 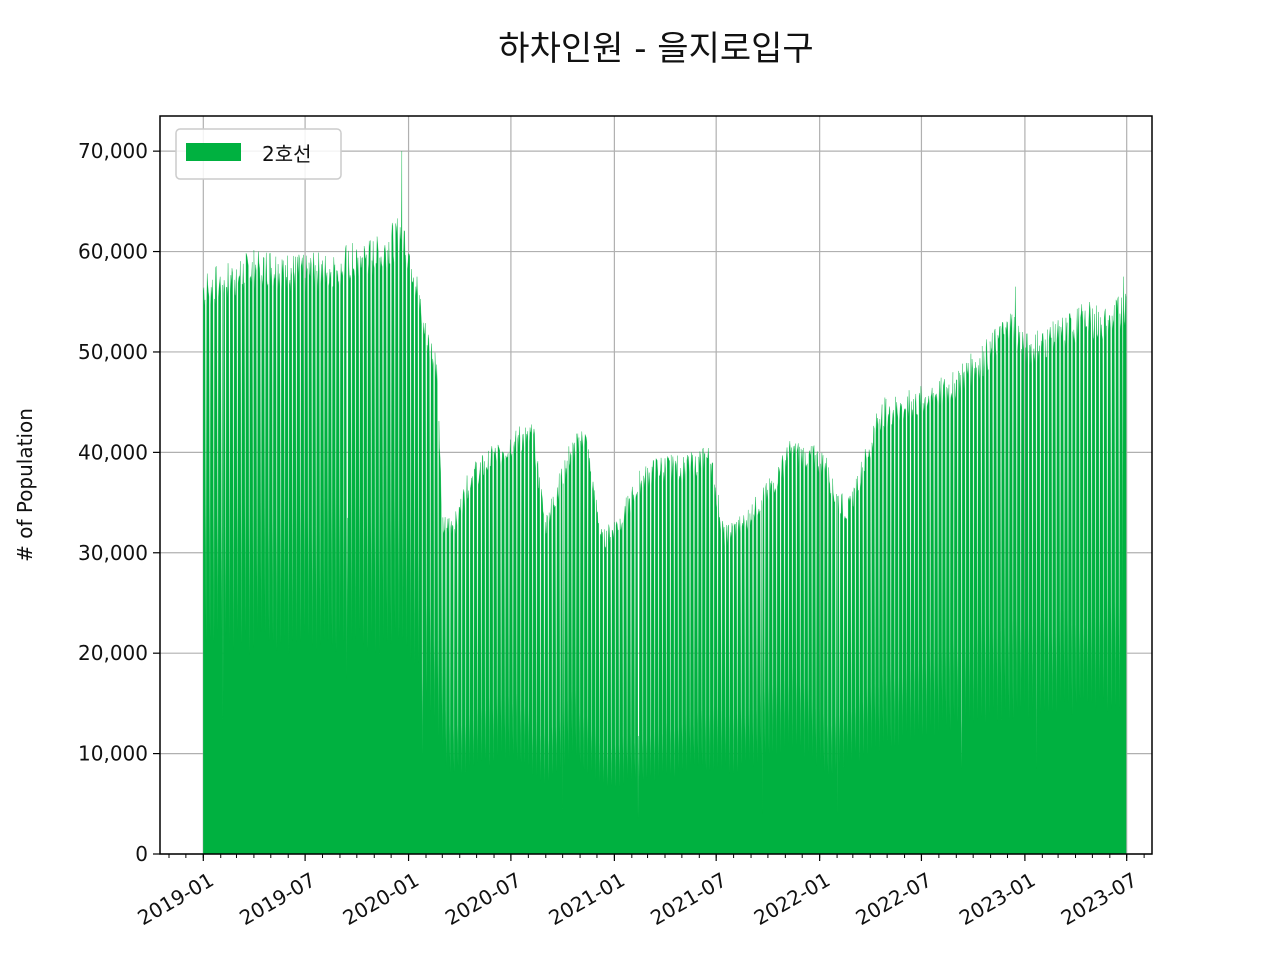 I want to click on chart-title: 하차인원 - 을지로입구, so click(x=655, y=49).